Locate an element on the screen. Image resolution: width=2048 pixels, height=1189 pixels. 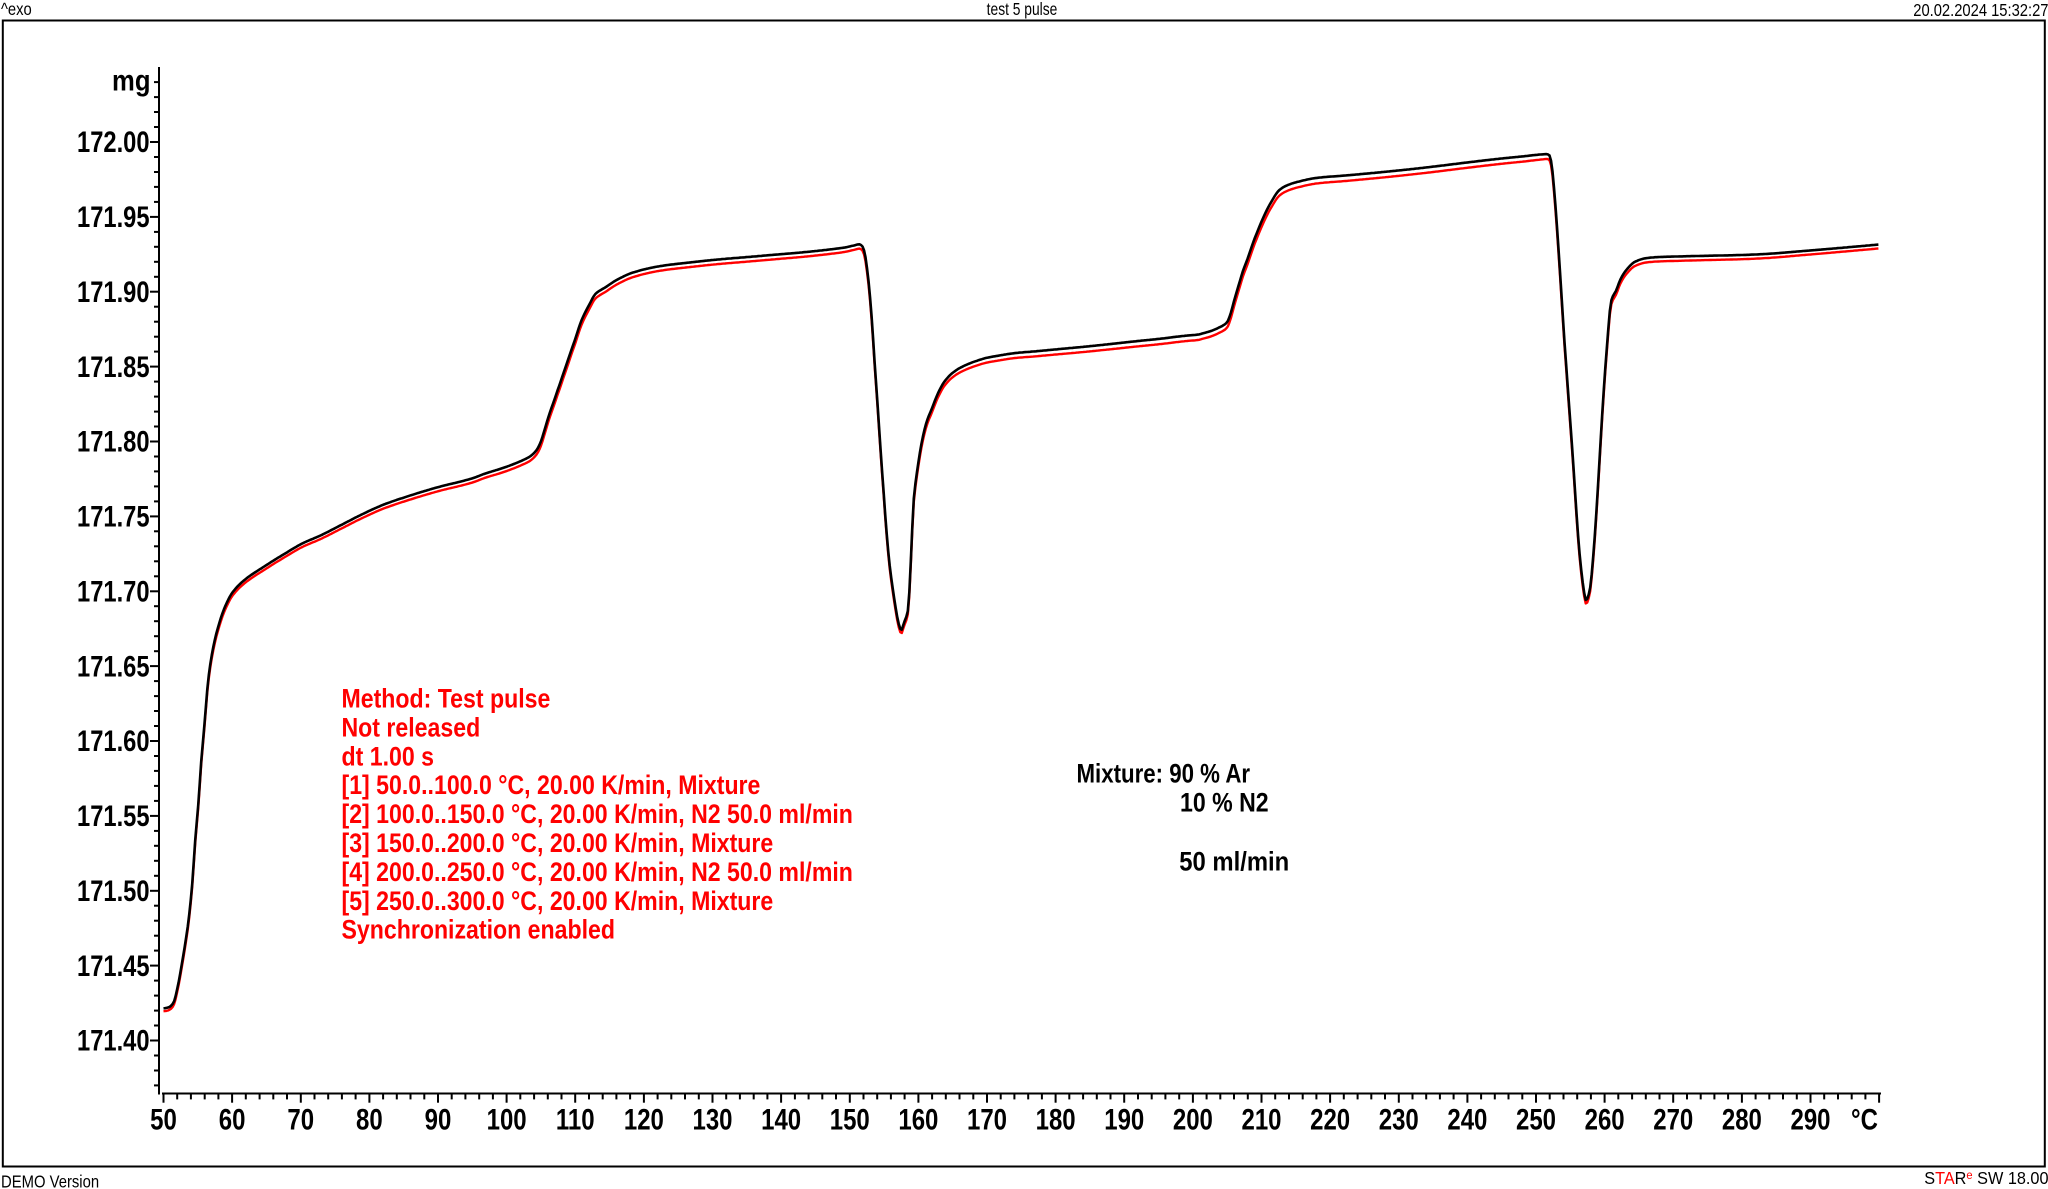
svg-text: 171.55 is located at coordinates (113, 815).